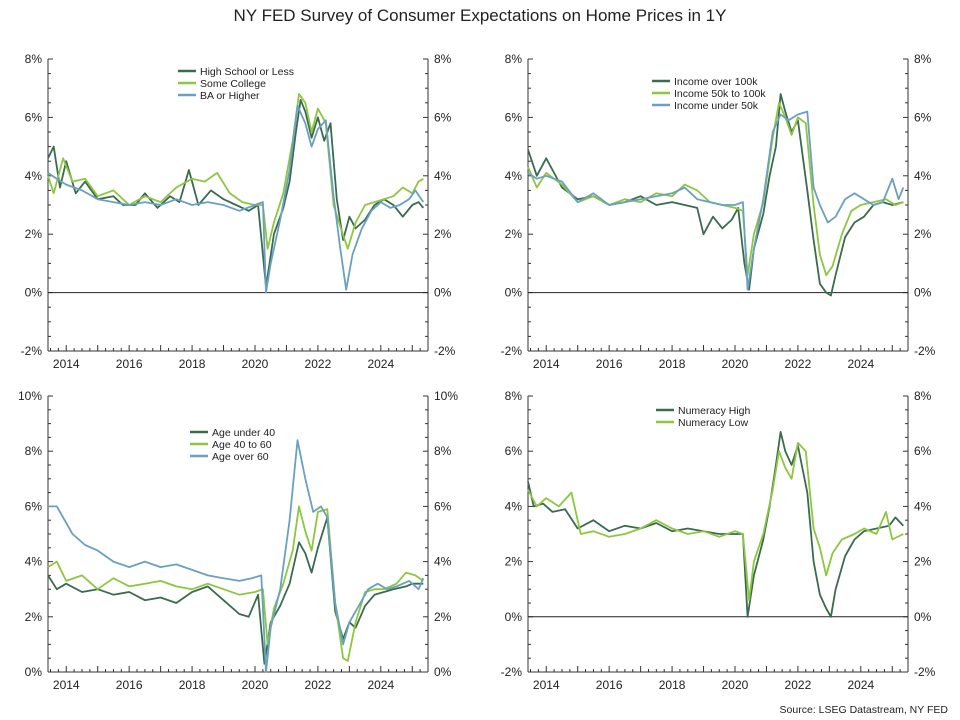 The width and height of the screenshot is (960, 720). What do you see at coordinates (233, 84) in the screenshot?
I see `legend-label: Some College` at bounding box center [233, 84].